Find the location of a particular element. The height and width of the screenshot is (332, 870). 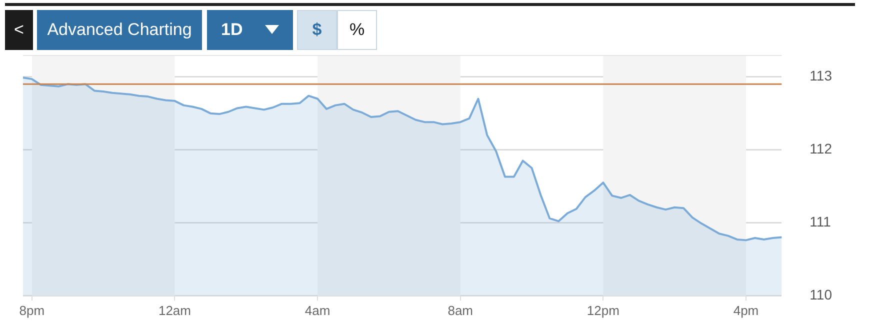

x-tick-label: 8am is located at coordinates (461, 310).